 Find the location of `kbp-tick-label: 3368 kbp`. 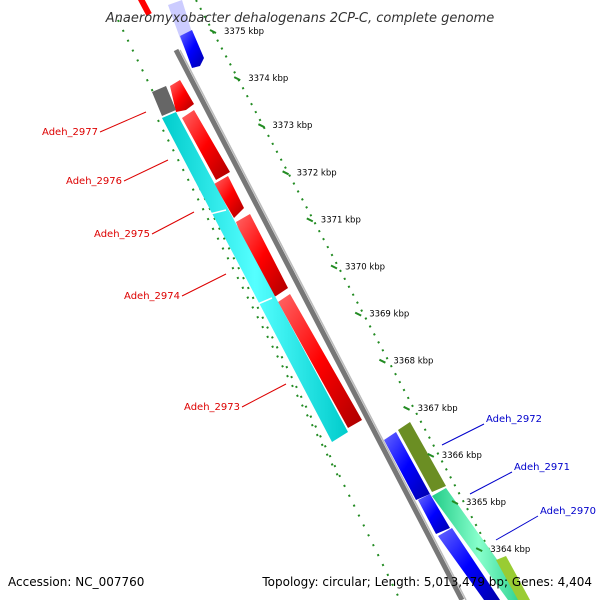

kbp-tick-label: 3368 kbp is located at coordinates (413, 362).